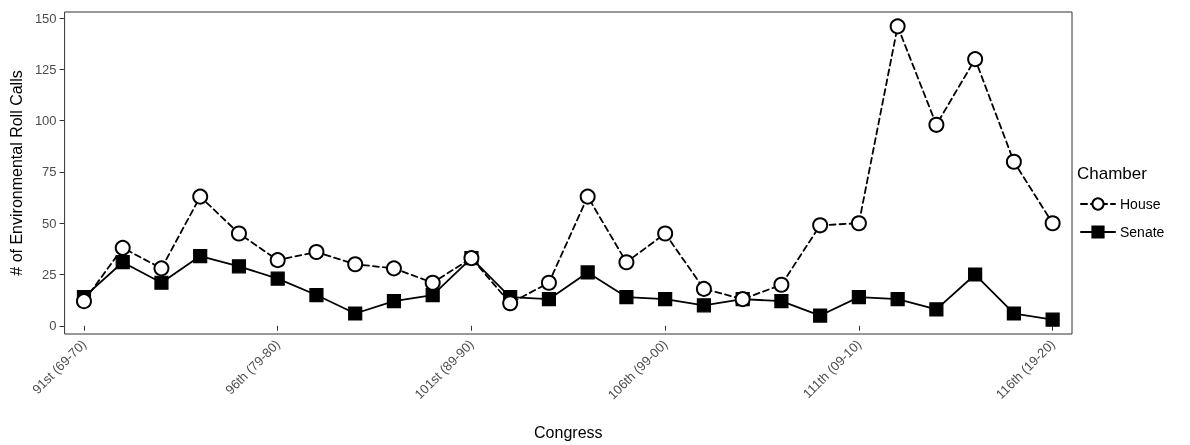 The width and height of the screenshot is (1190, 445). Describe the element at coordinates (16, 173) in the screenshot. I see `y-axis-title: # of Environmental Roll Calls` at that location.